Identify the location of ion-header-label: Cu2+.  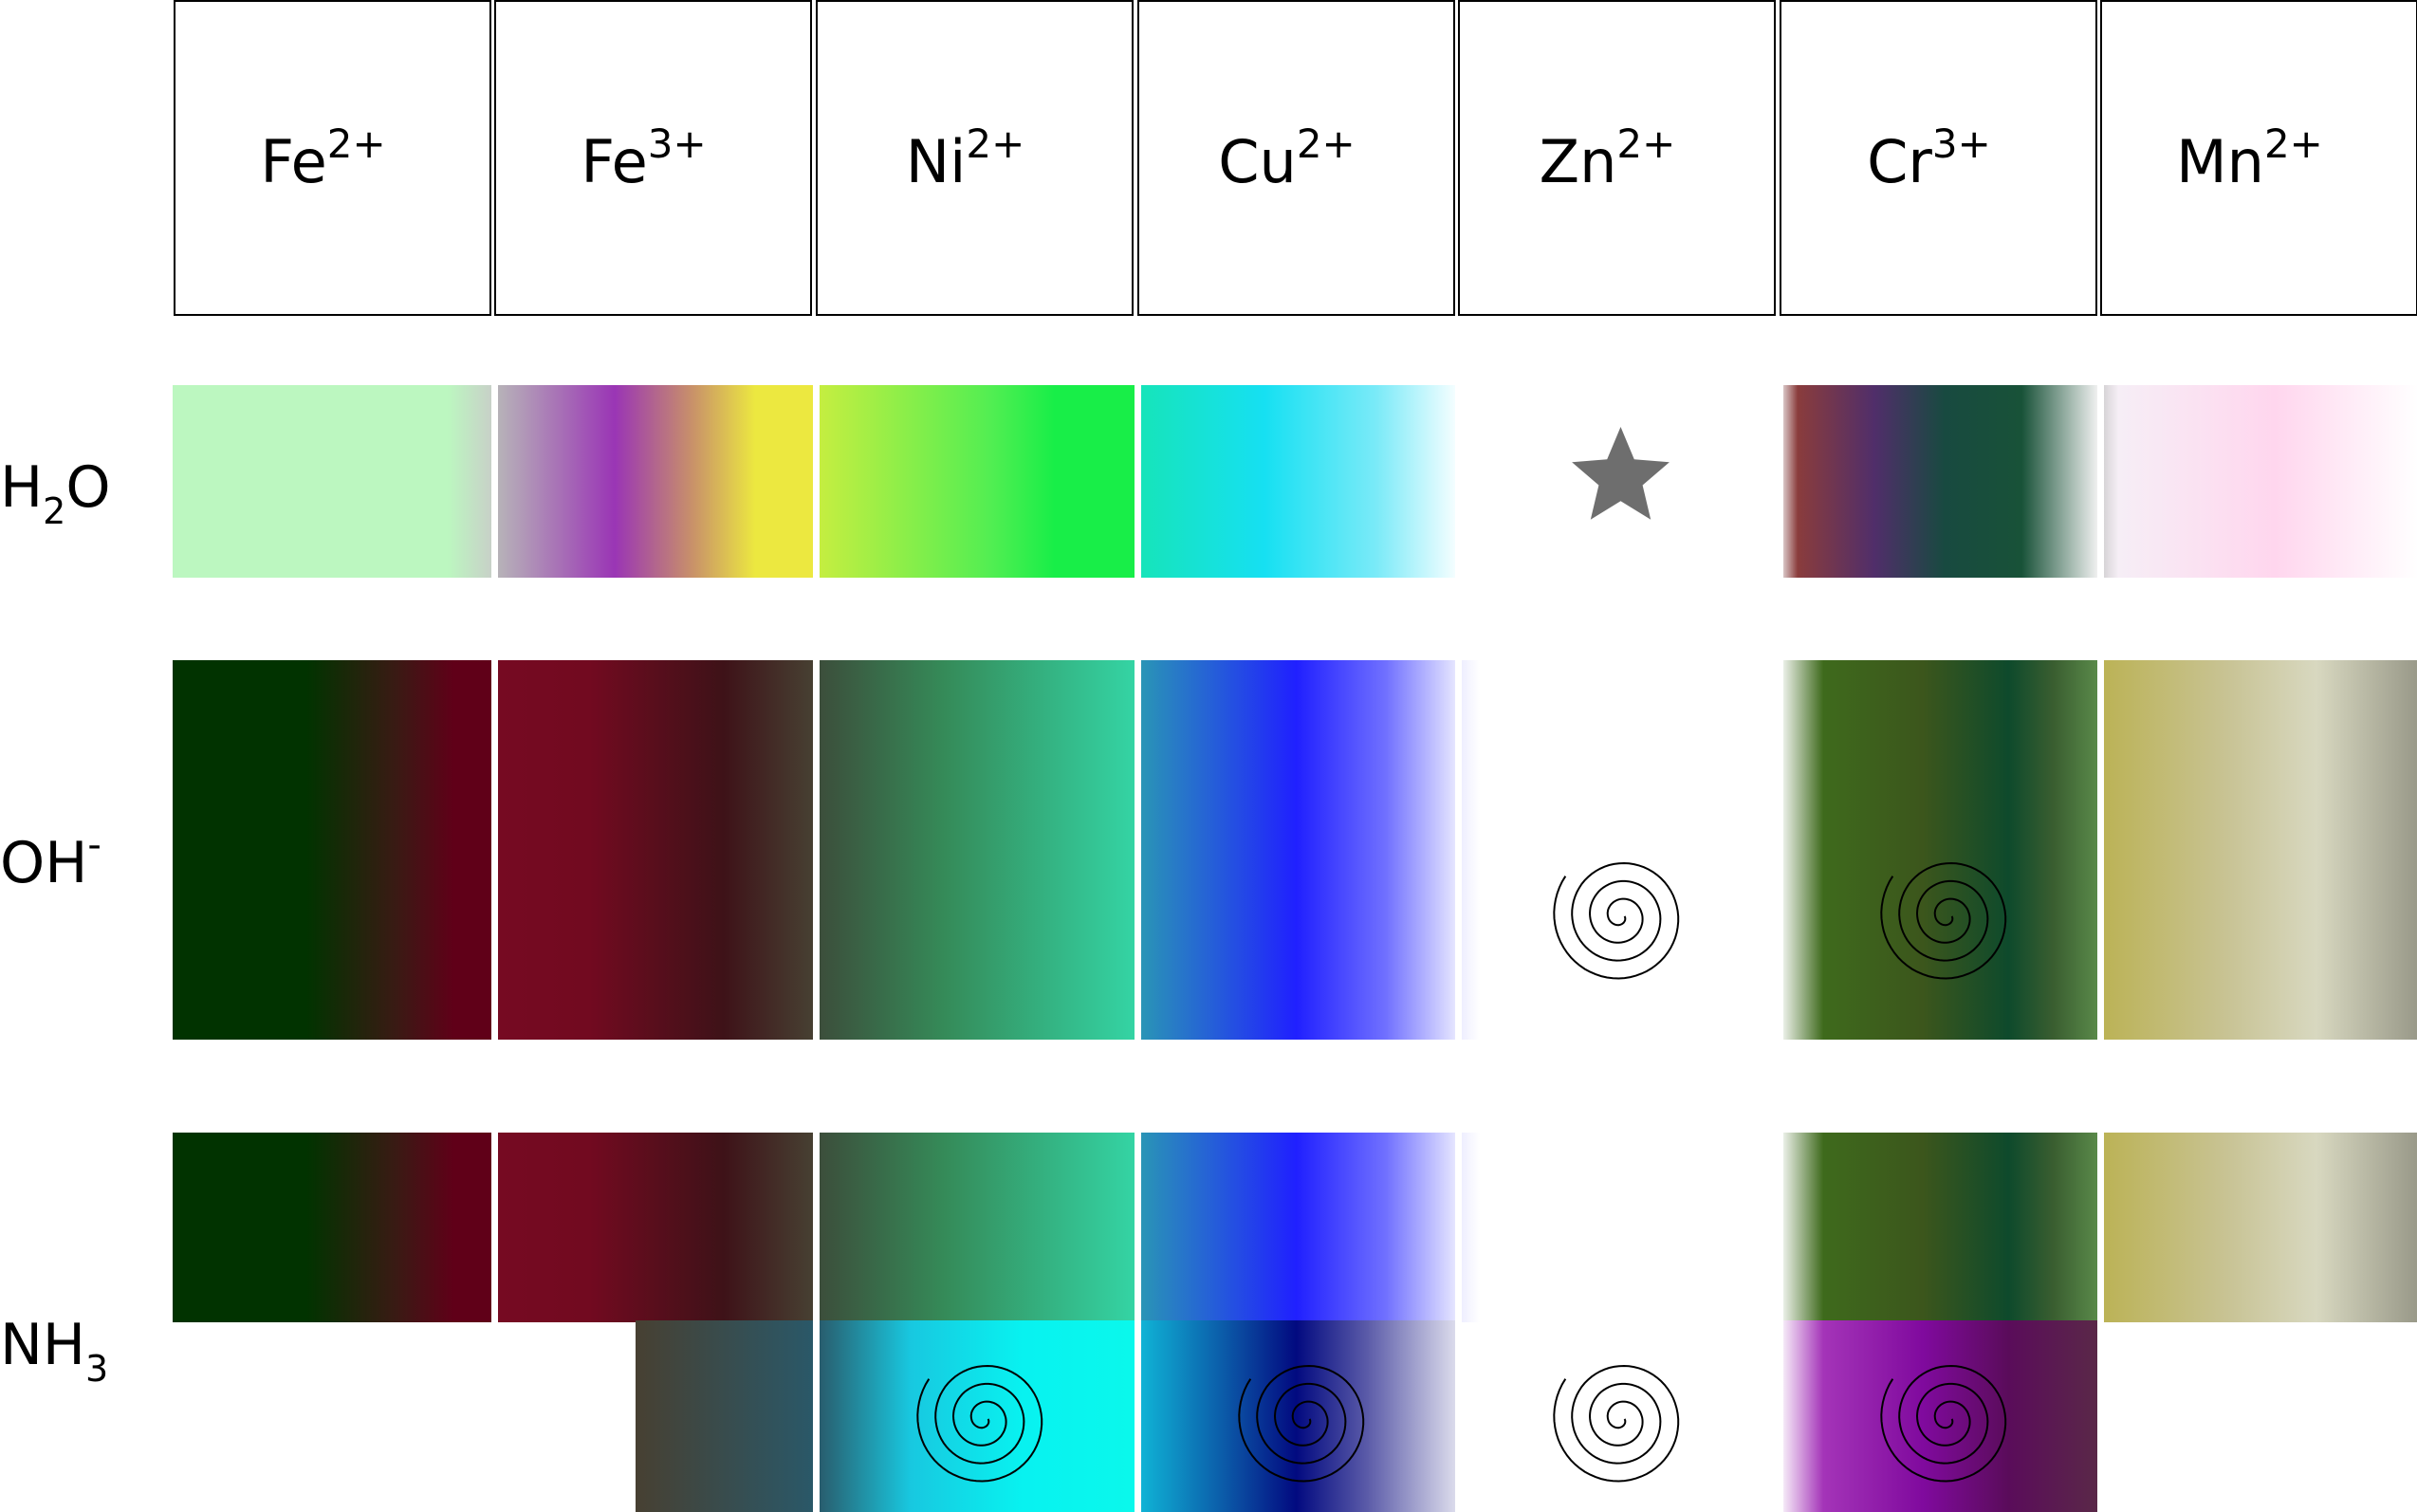
(1287, 158).